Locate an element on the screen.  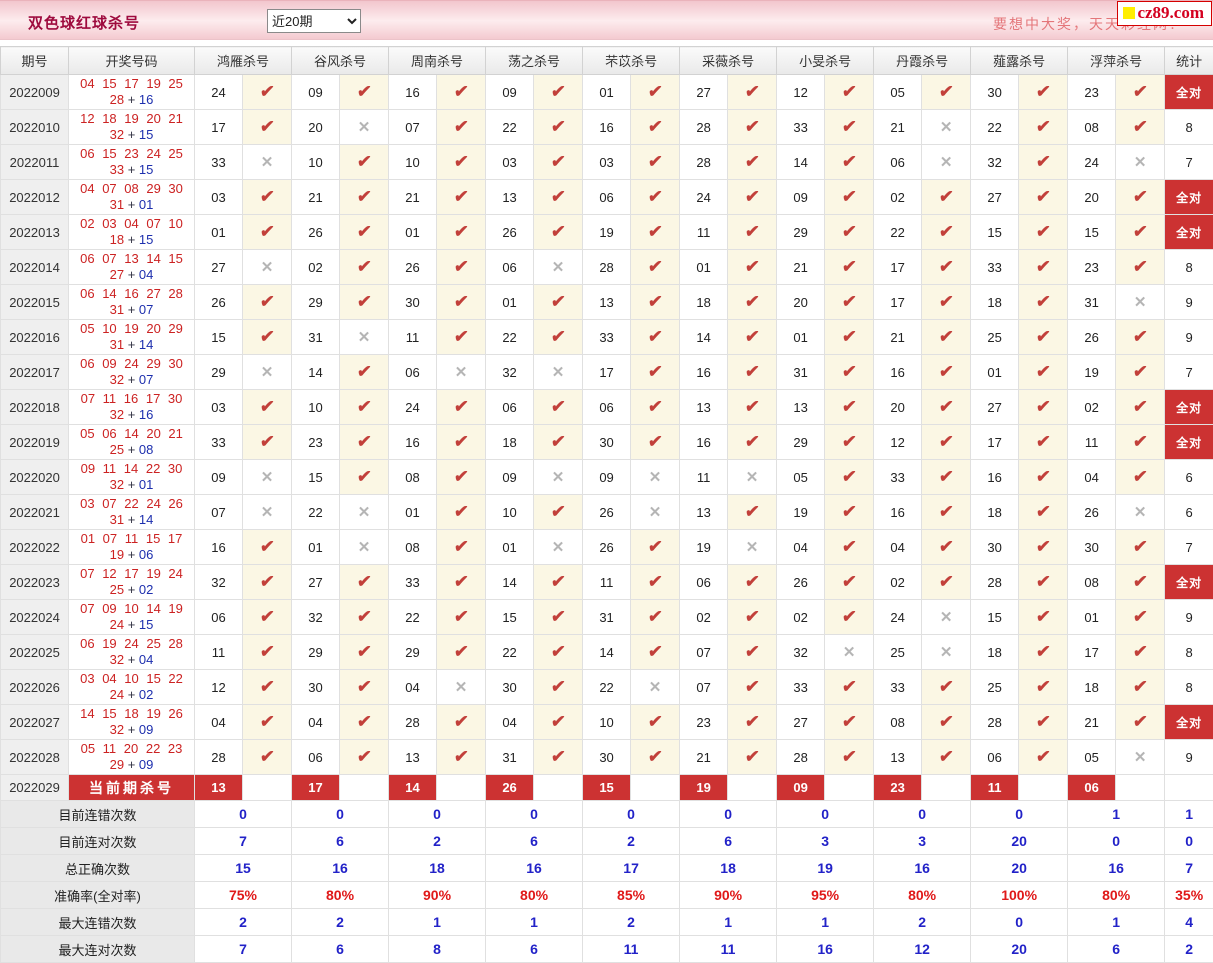
current-kill-number-cell: 13 is located at coordinates (218, 787).